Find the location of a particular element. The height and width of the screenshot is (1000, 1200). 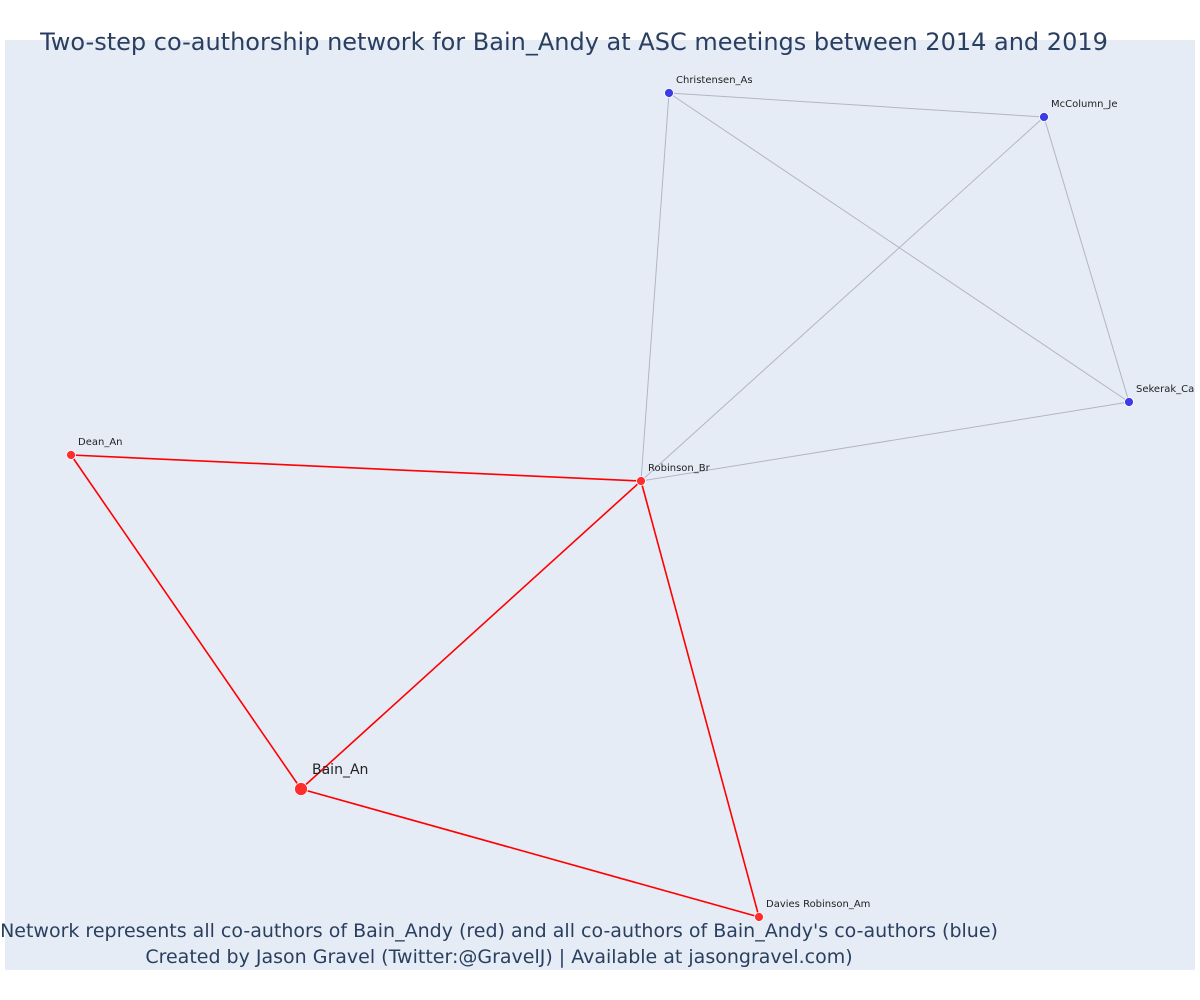

node-label-mccolumn-je: McColumn_Je is located at coordinates (1084, 104).